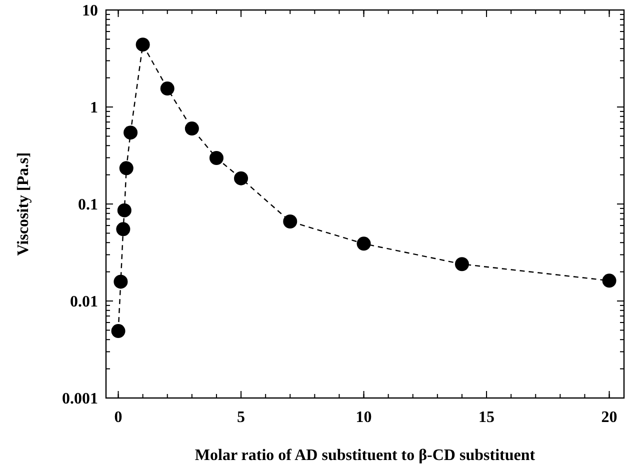 The image size is (634, 472). Describe the element at coordinates (364, 417) in the screenshot. I see `x-tick-label: 10` at that location.